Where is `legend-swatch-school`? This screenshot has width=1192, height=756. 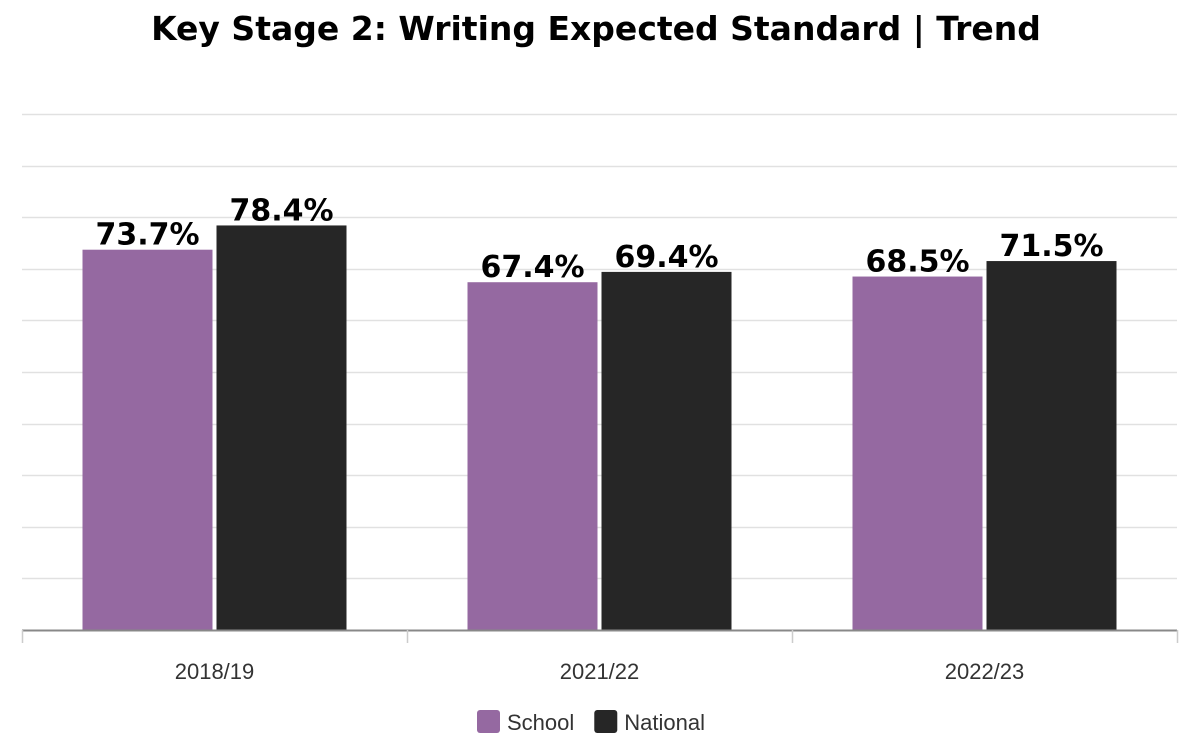 legend-swatch-school is located at coordinates (488, 721).